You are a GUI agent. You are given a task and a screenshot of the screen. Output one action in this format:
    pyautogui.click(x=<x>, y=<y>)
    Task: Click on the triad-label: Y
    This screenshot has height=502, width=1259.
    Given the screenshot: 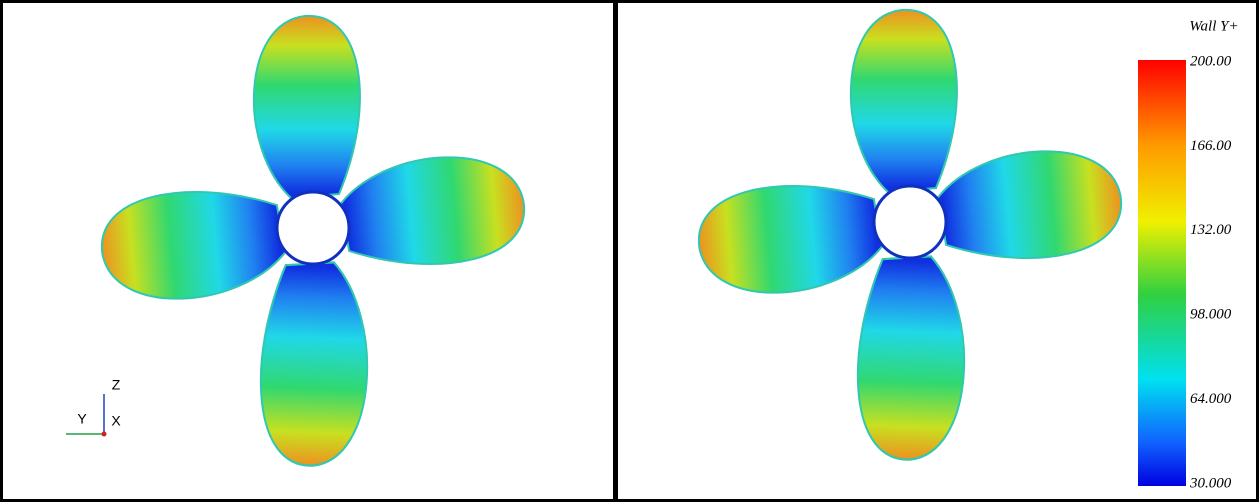 What is the action you would take?
    pyautogui.click(x=82, y=419)
    